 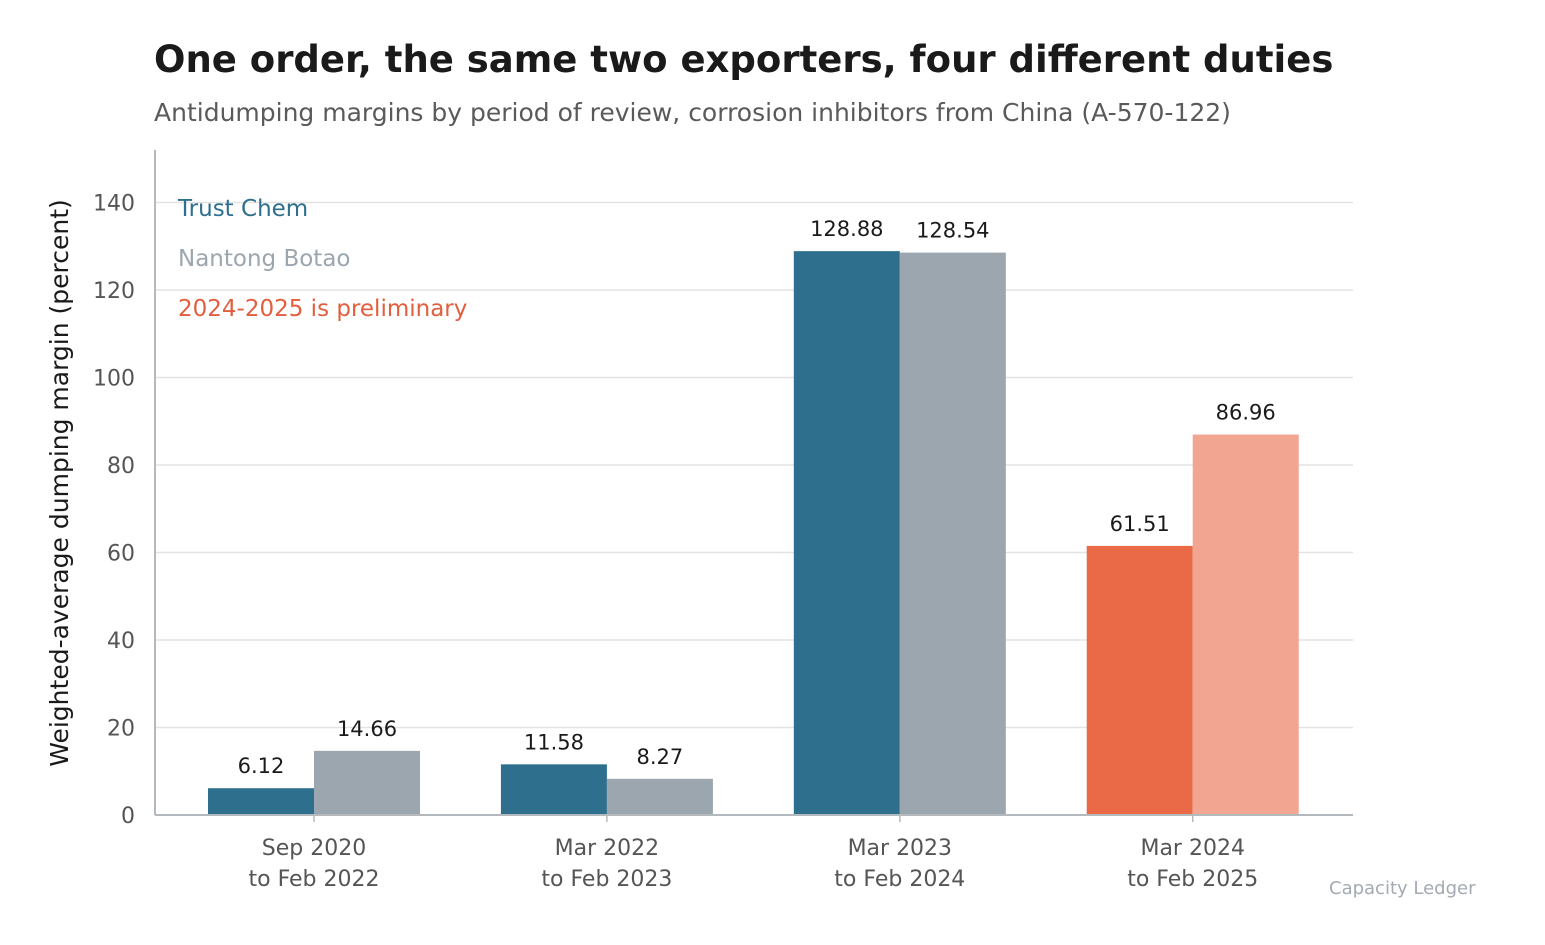 What do you see at coordinates (114, 511) in the screenshot?
I see `y-tick-labels: 0 20 40 60 80 100 120 140` at bounding box center [114, 511].